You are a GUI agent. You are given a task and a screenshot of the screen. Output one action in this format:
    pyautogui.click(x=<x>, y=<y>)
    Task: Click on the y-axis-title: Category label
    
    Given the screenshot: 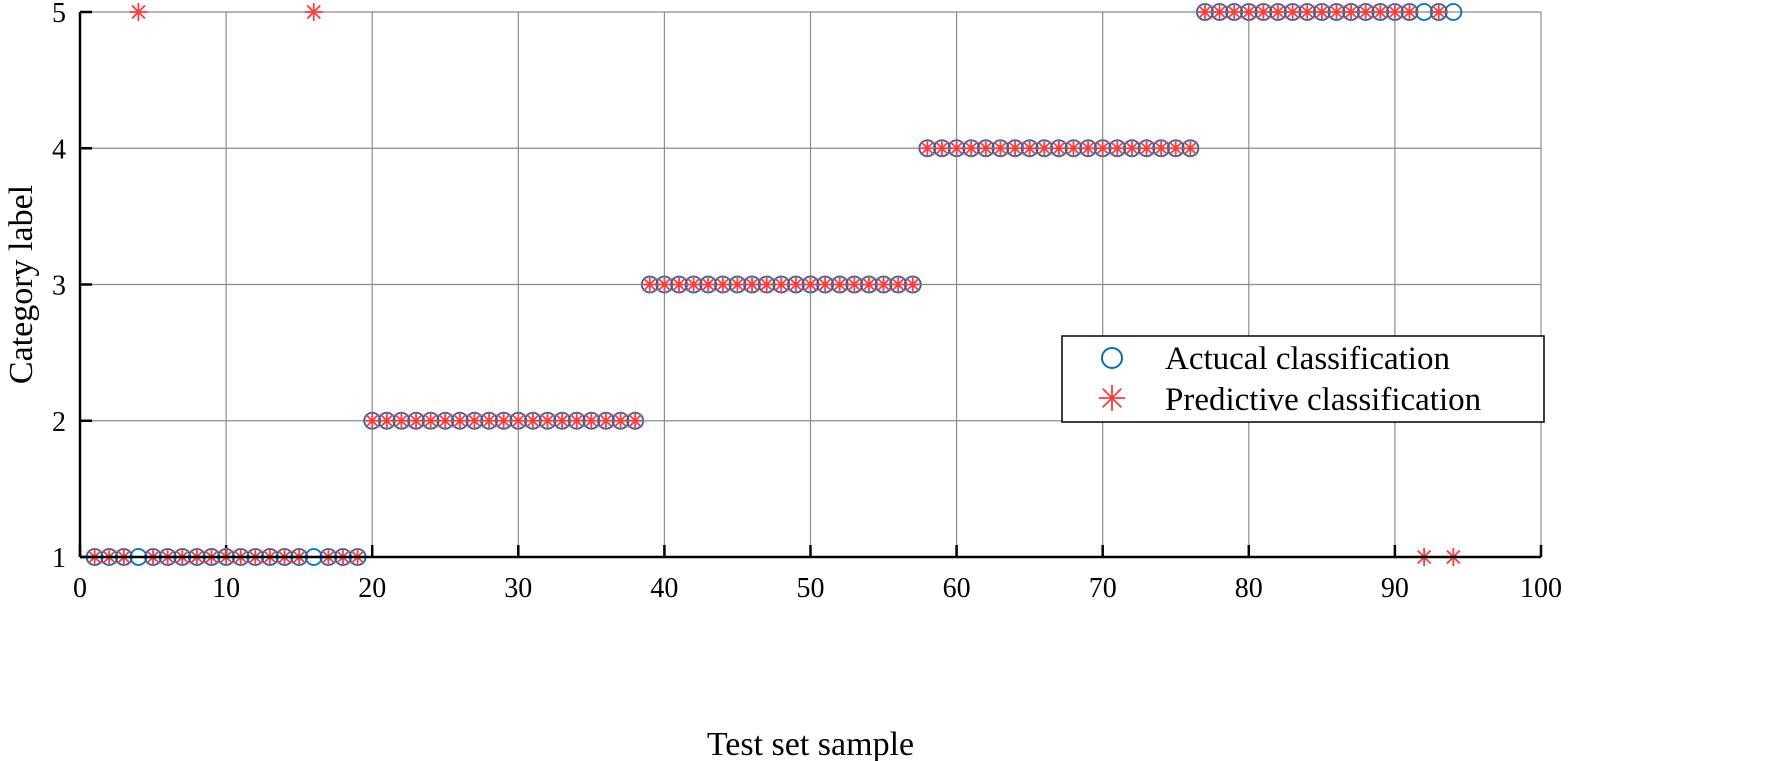 What is the action you would take?
    pyautogui.click(x=21, y=284)
    